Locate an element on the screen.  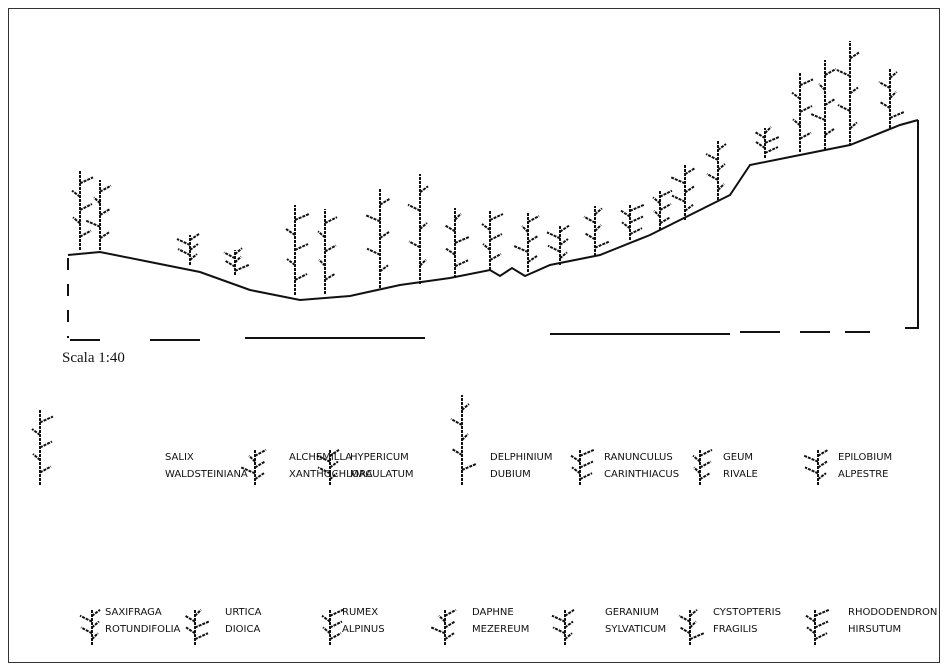
legend-label: GEUM is located at coordinates (738, 457).